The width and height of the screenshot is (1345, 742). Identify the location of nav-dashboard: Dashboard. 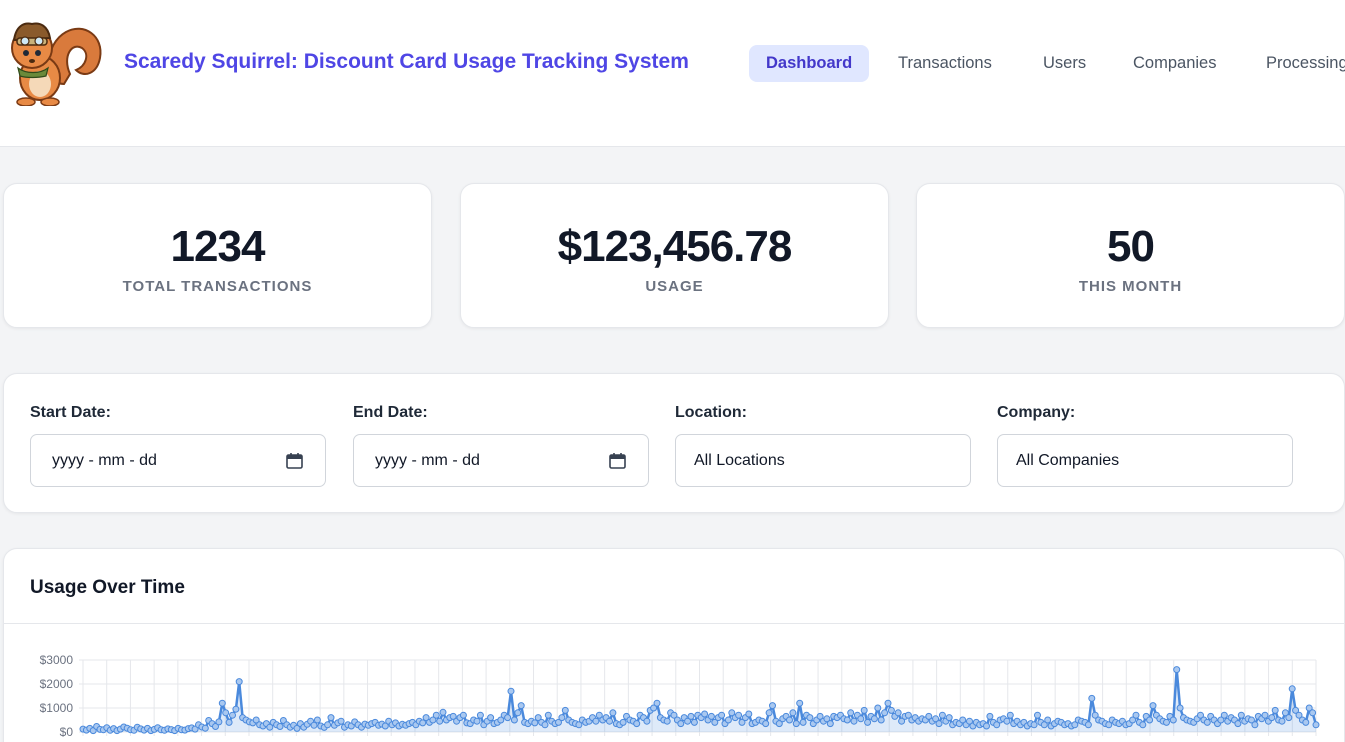
(809, 63).